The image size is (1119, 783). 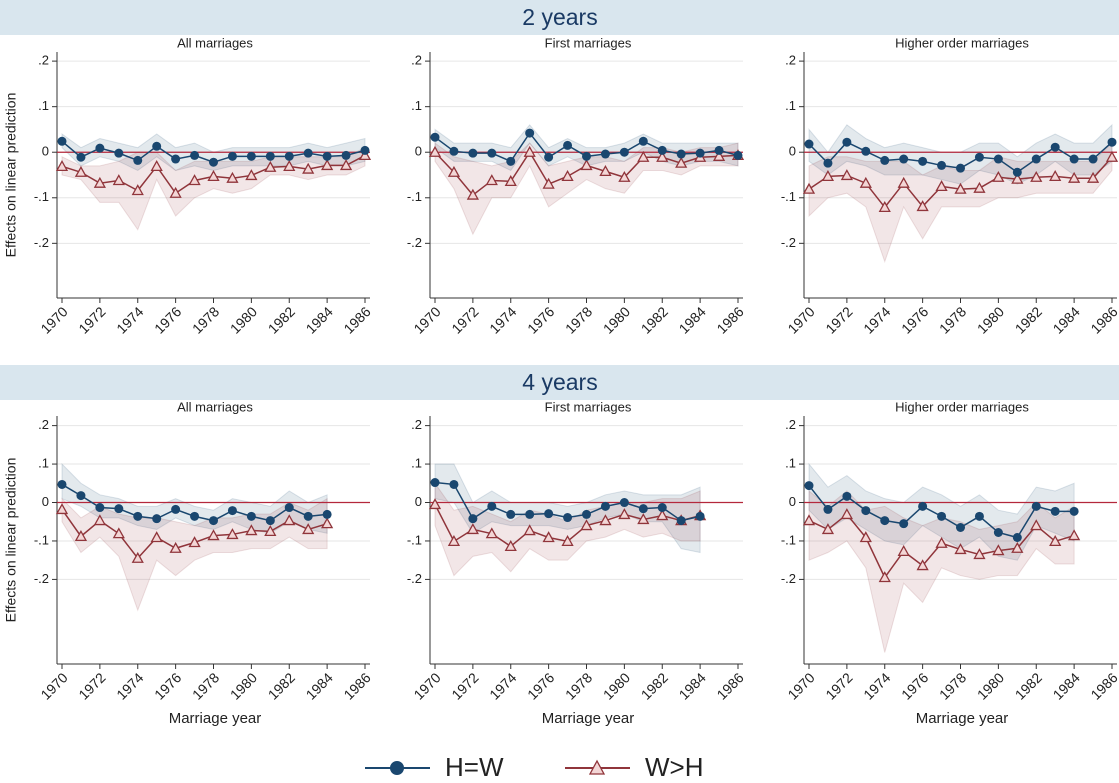 What do you see at coordinates (416, 105) in the screenshot?
I see `y-tick-label: .1` at bounding box center [416, 105].